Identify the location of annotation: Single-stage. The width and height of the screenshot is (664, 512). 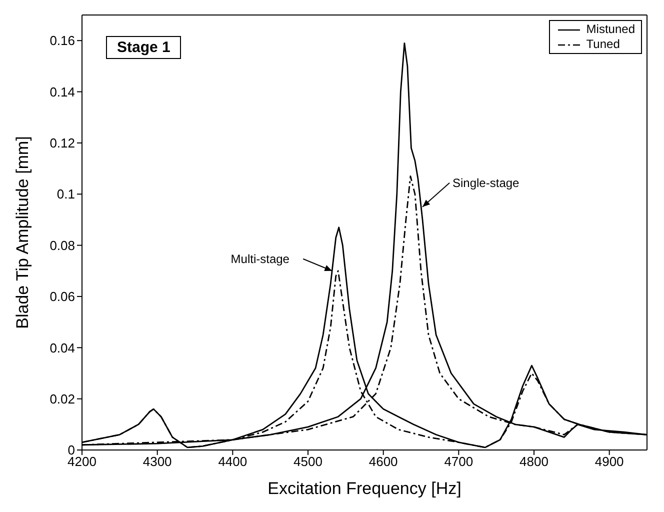
(486, 183).